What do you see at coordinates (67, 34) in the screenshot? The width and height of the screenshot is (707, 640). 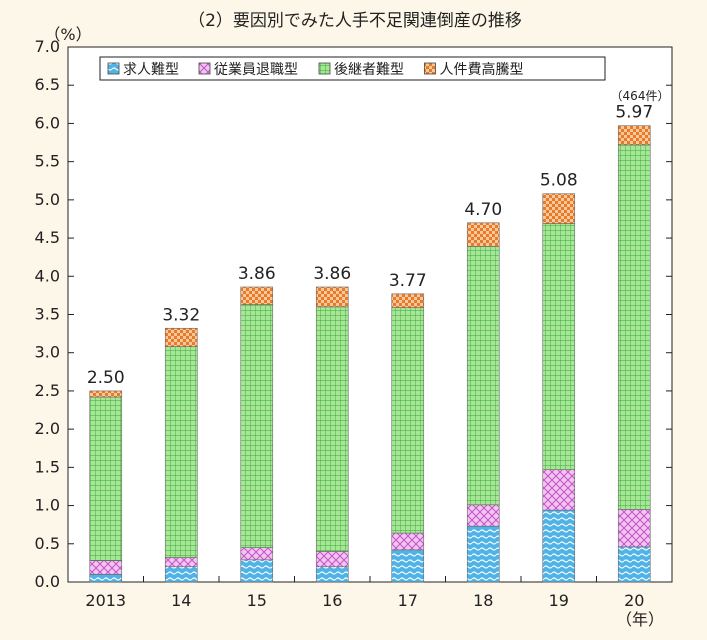 I see `y-axis-unit: （%）` at bounding box center [67, 34].